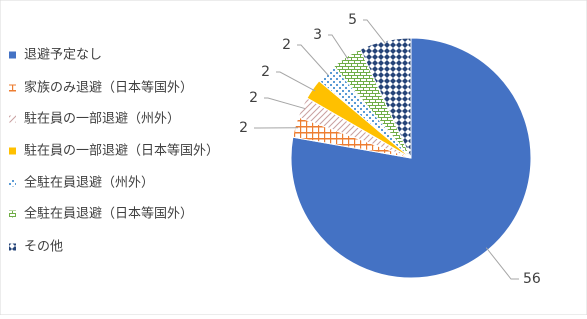 The width and height of the screenshot is (587, 319). Describe the element at coordinates (89, 183) in the screenshot. I see `legend-label: 全駐在員退避（州外）` at that location.